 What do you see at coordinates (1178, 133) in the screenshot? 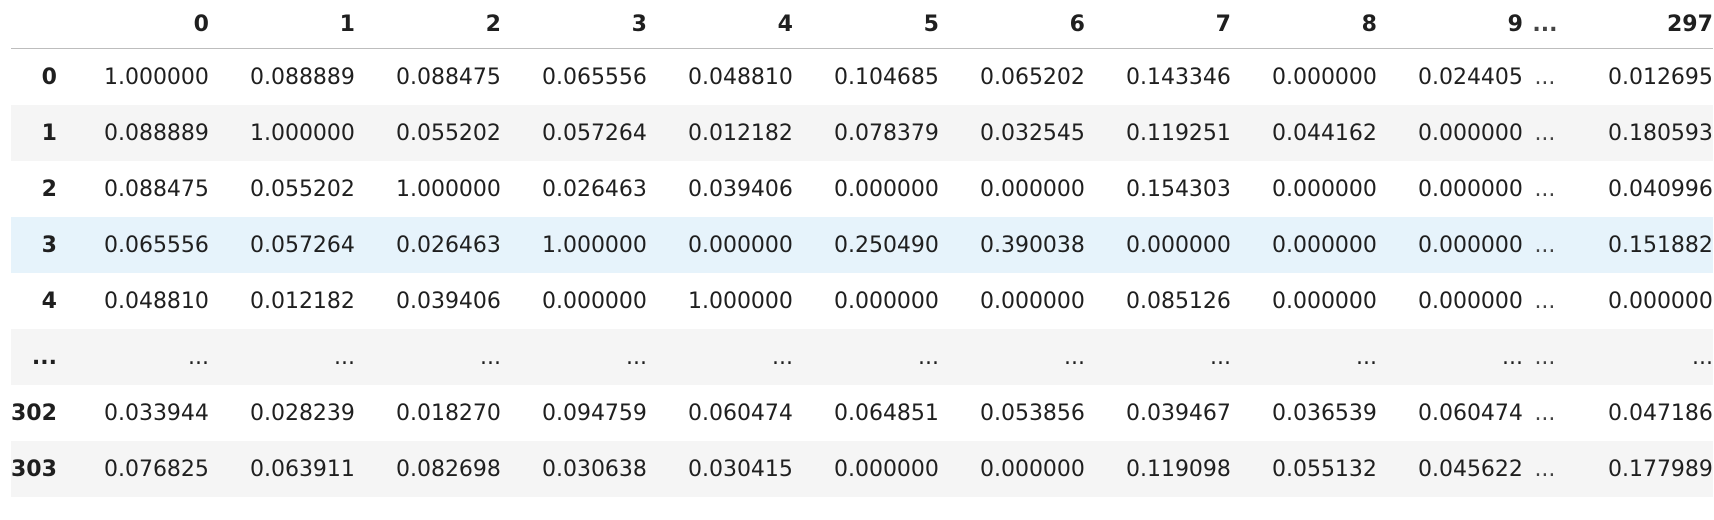
I see `table-cell: 0.119251` at bounding box center [1178, 133].